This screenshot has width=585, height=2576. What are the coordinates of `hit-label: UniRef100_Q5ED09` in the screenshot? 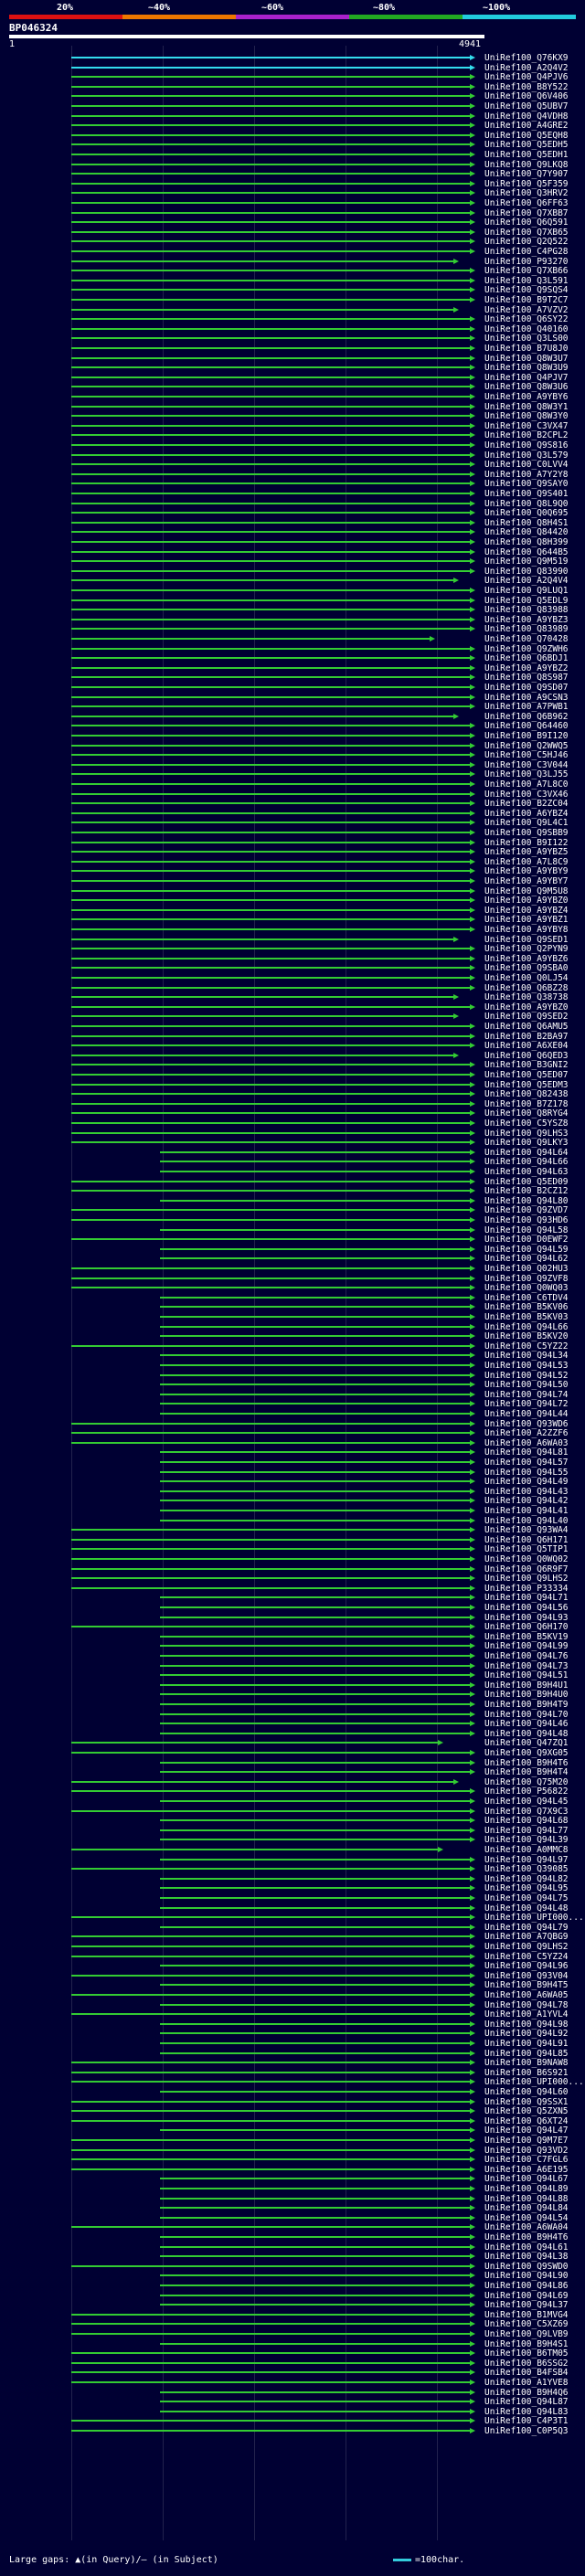 It's located at (527, 1181).